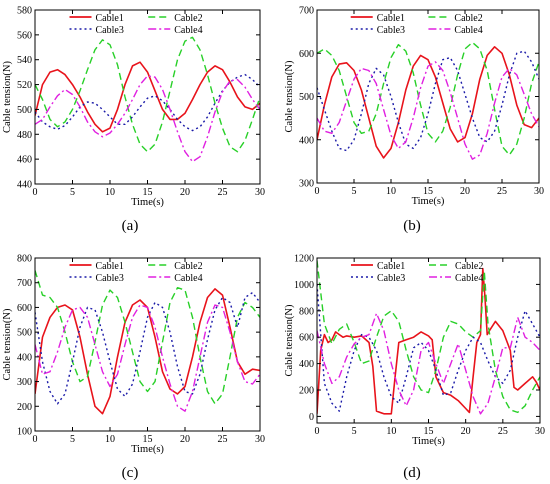  I want to click on y-tick-label: 480, so click(24, 135).